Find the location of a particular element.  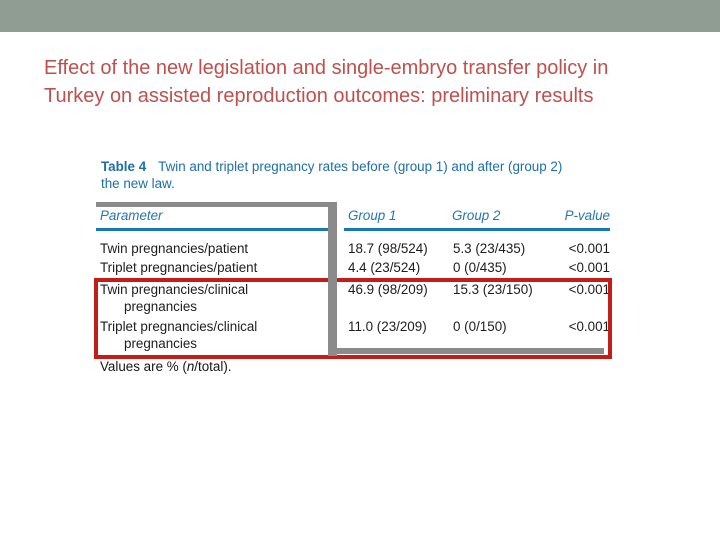

slide-header-bar is located at coordinates (360, 16).